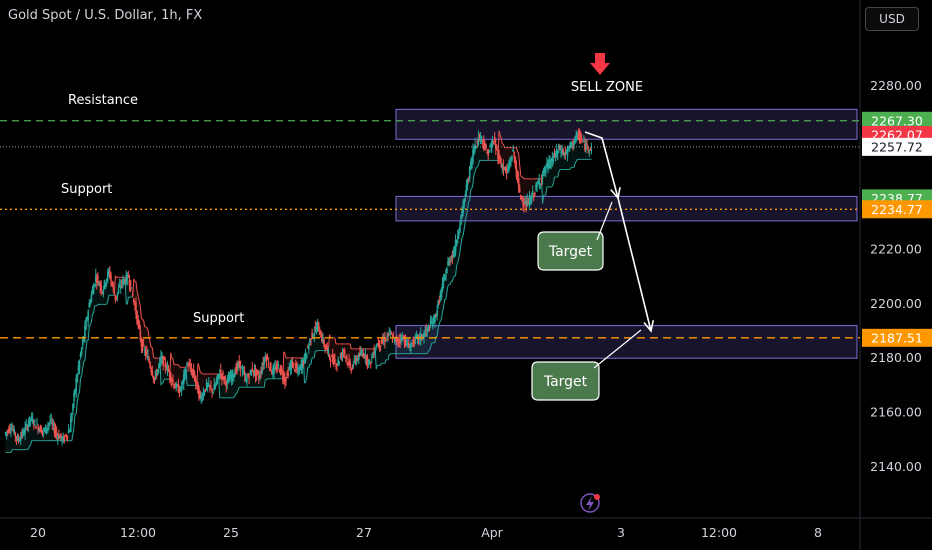 This screenshot has height=550, width=932. I want to click on currency-selector: USD, so click(892, 19).